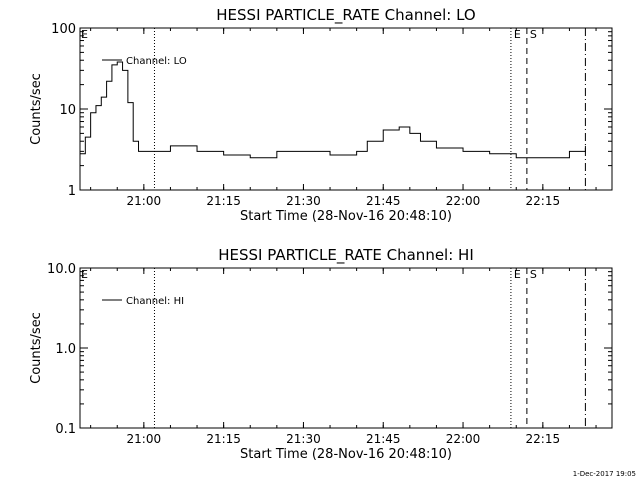 Image resolution: width=640 pixels, height=480 pixels. Describe the element at coordinates (346, 255) in the screenshot. I see `chart-title: HESSI PARTICLE_RATE Channel: HI` at that location.